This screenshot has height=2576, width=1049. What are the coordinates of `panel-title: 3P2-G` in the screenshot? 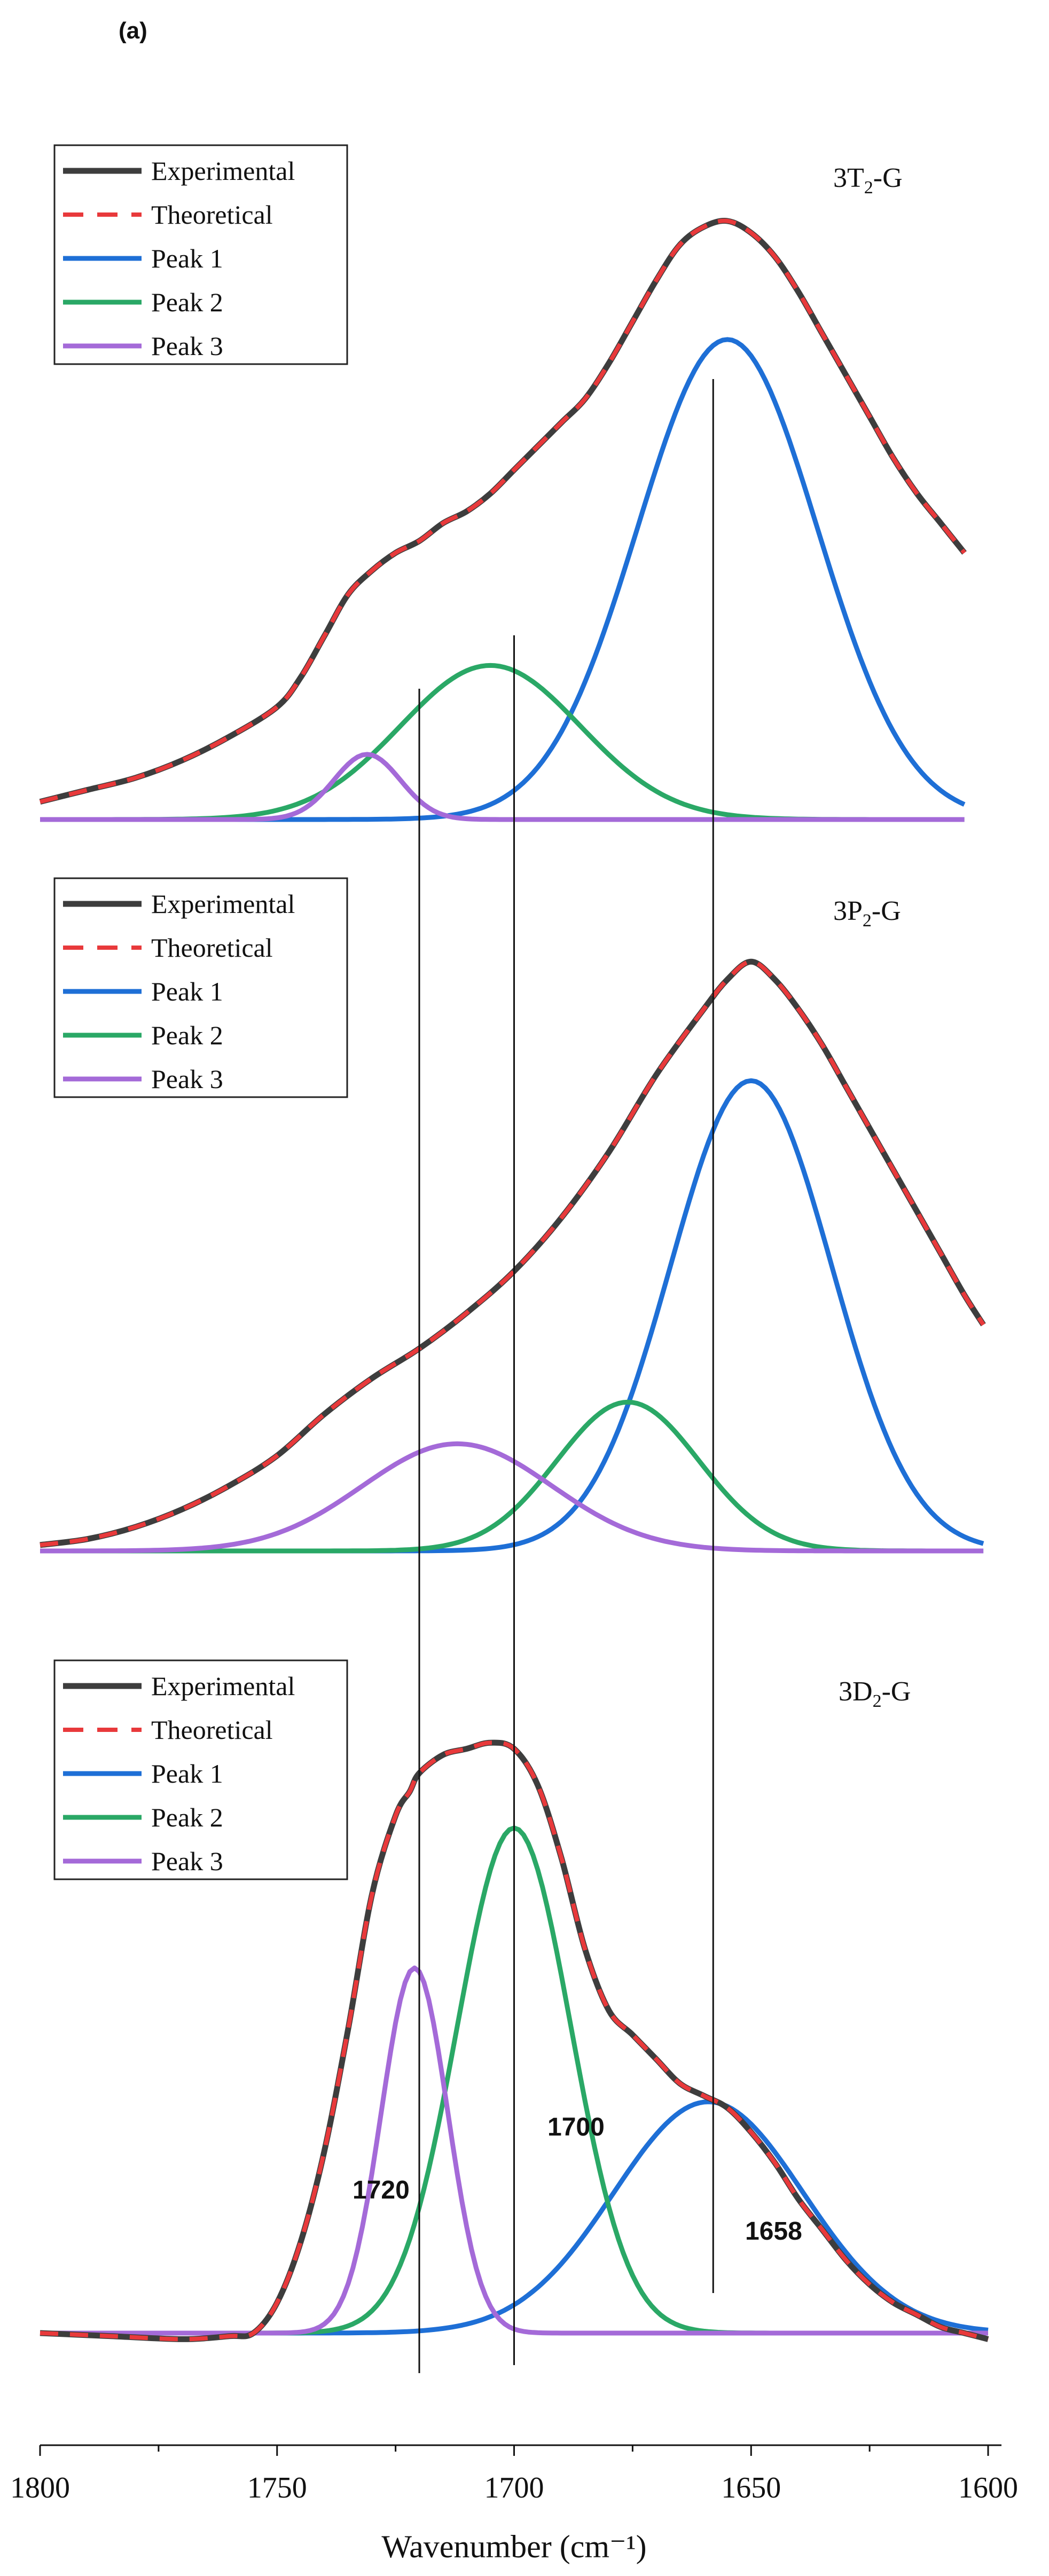 It's located at (867, 913).